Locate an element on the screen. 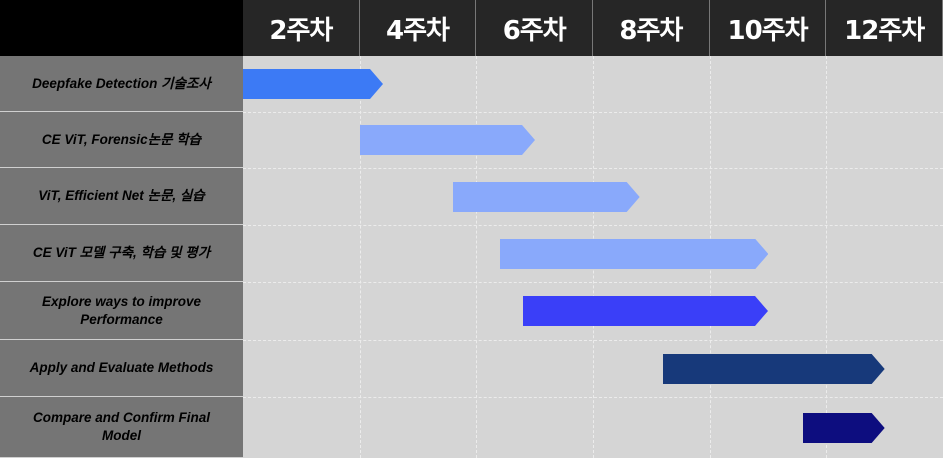 The height and width of the screenshot is (458, 943). task-label-text: Compare and Confirm Final Model is located at coordinates (121, 426).